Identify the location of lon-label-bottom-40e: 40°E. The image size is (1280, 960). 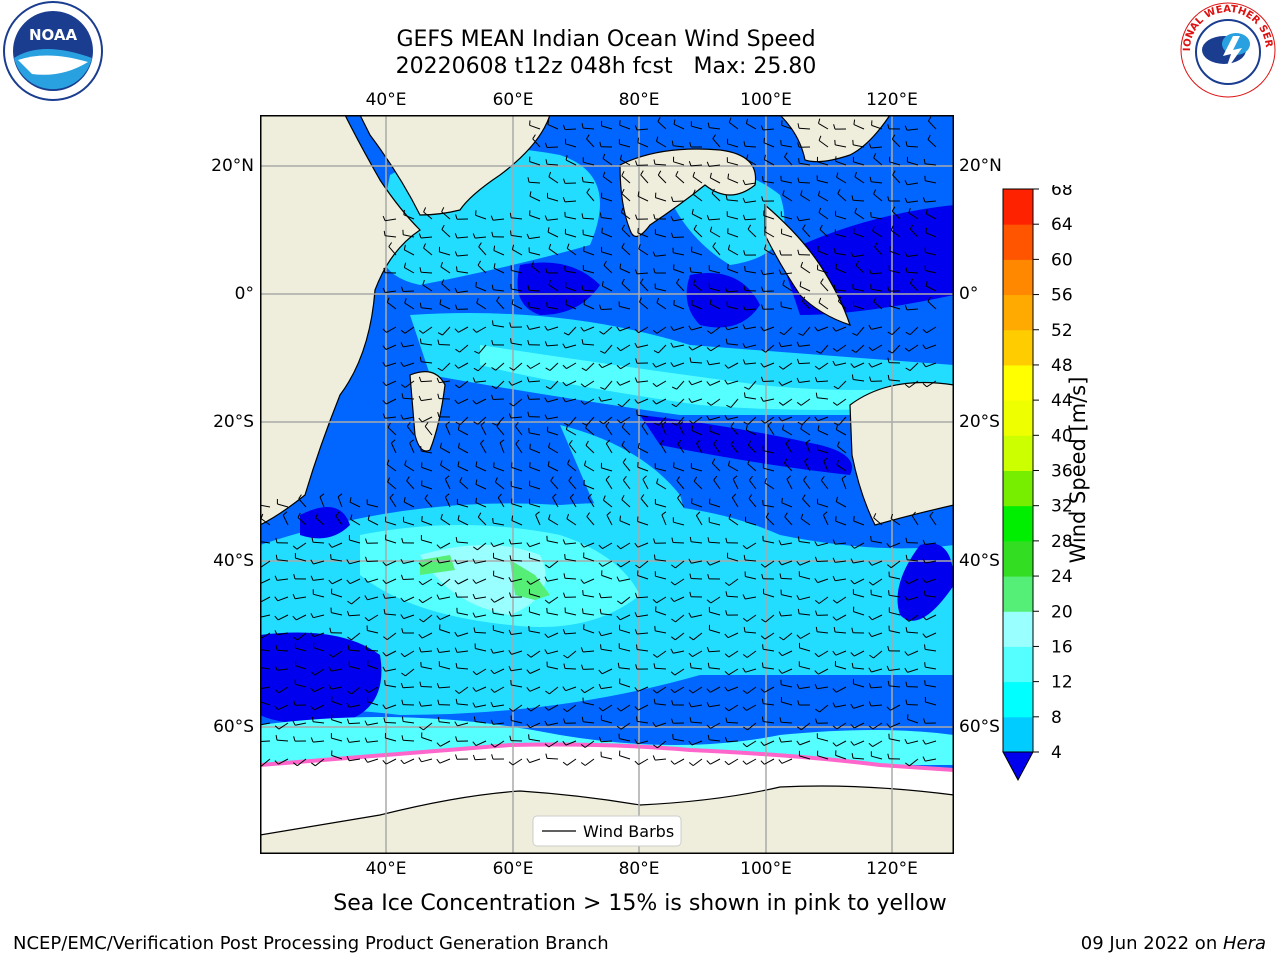
(386, 869).